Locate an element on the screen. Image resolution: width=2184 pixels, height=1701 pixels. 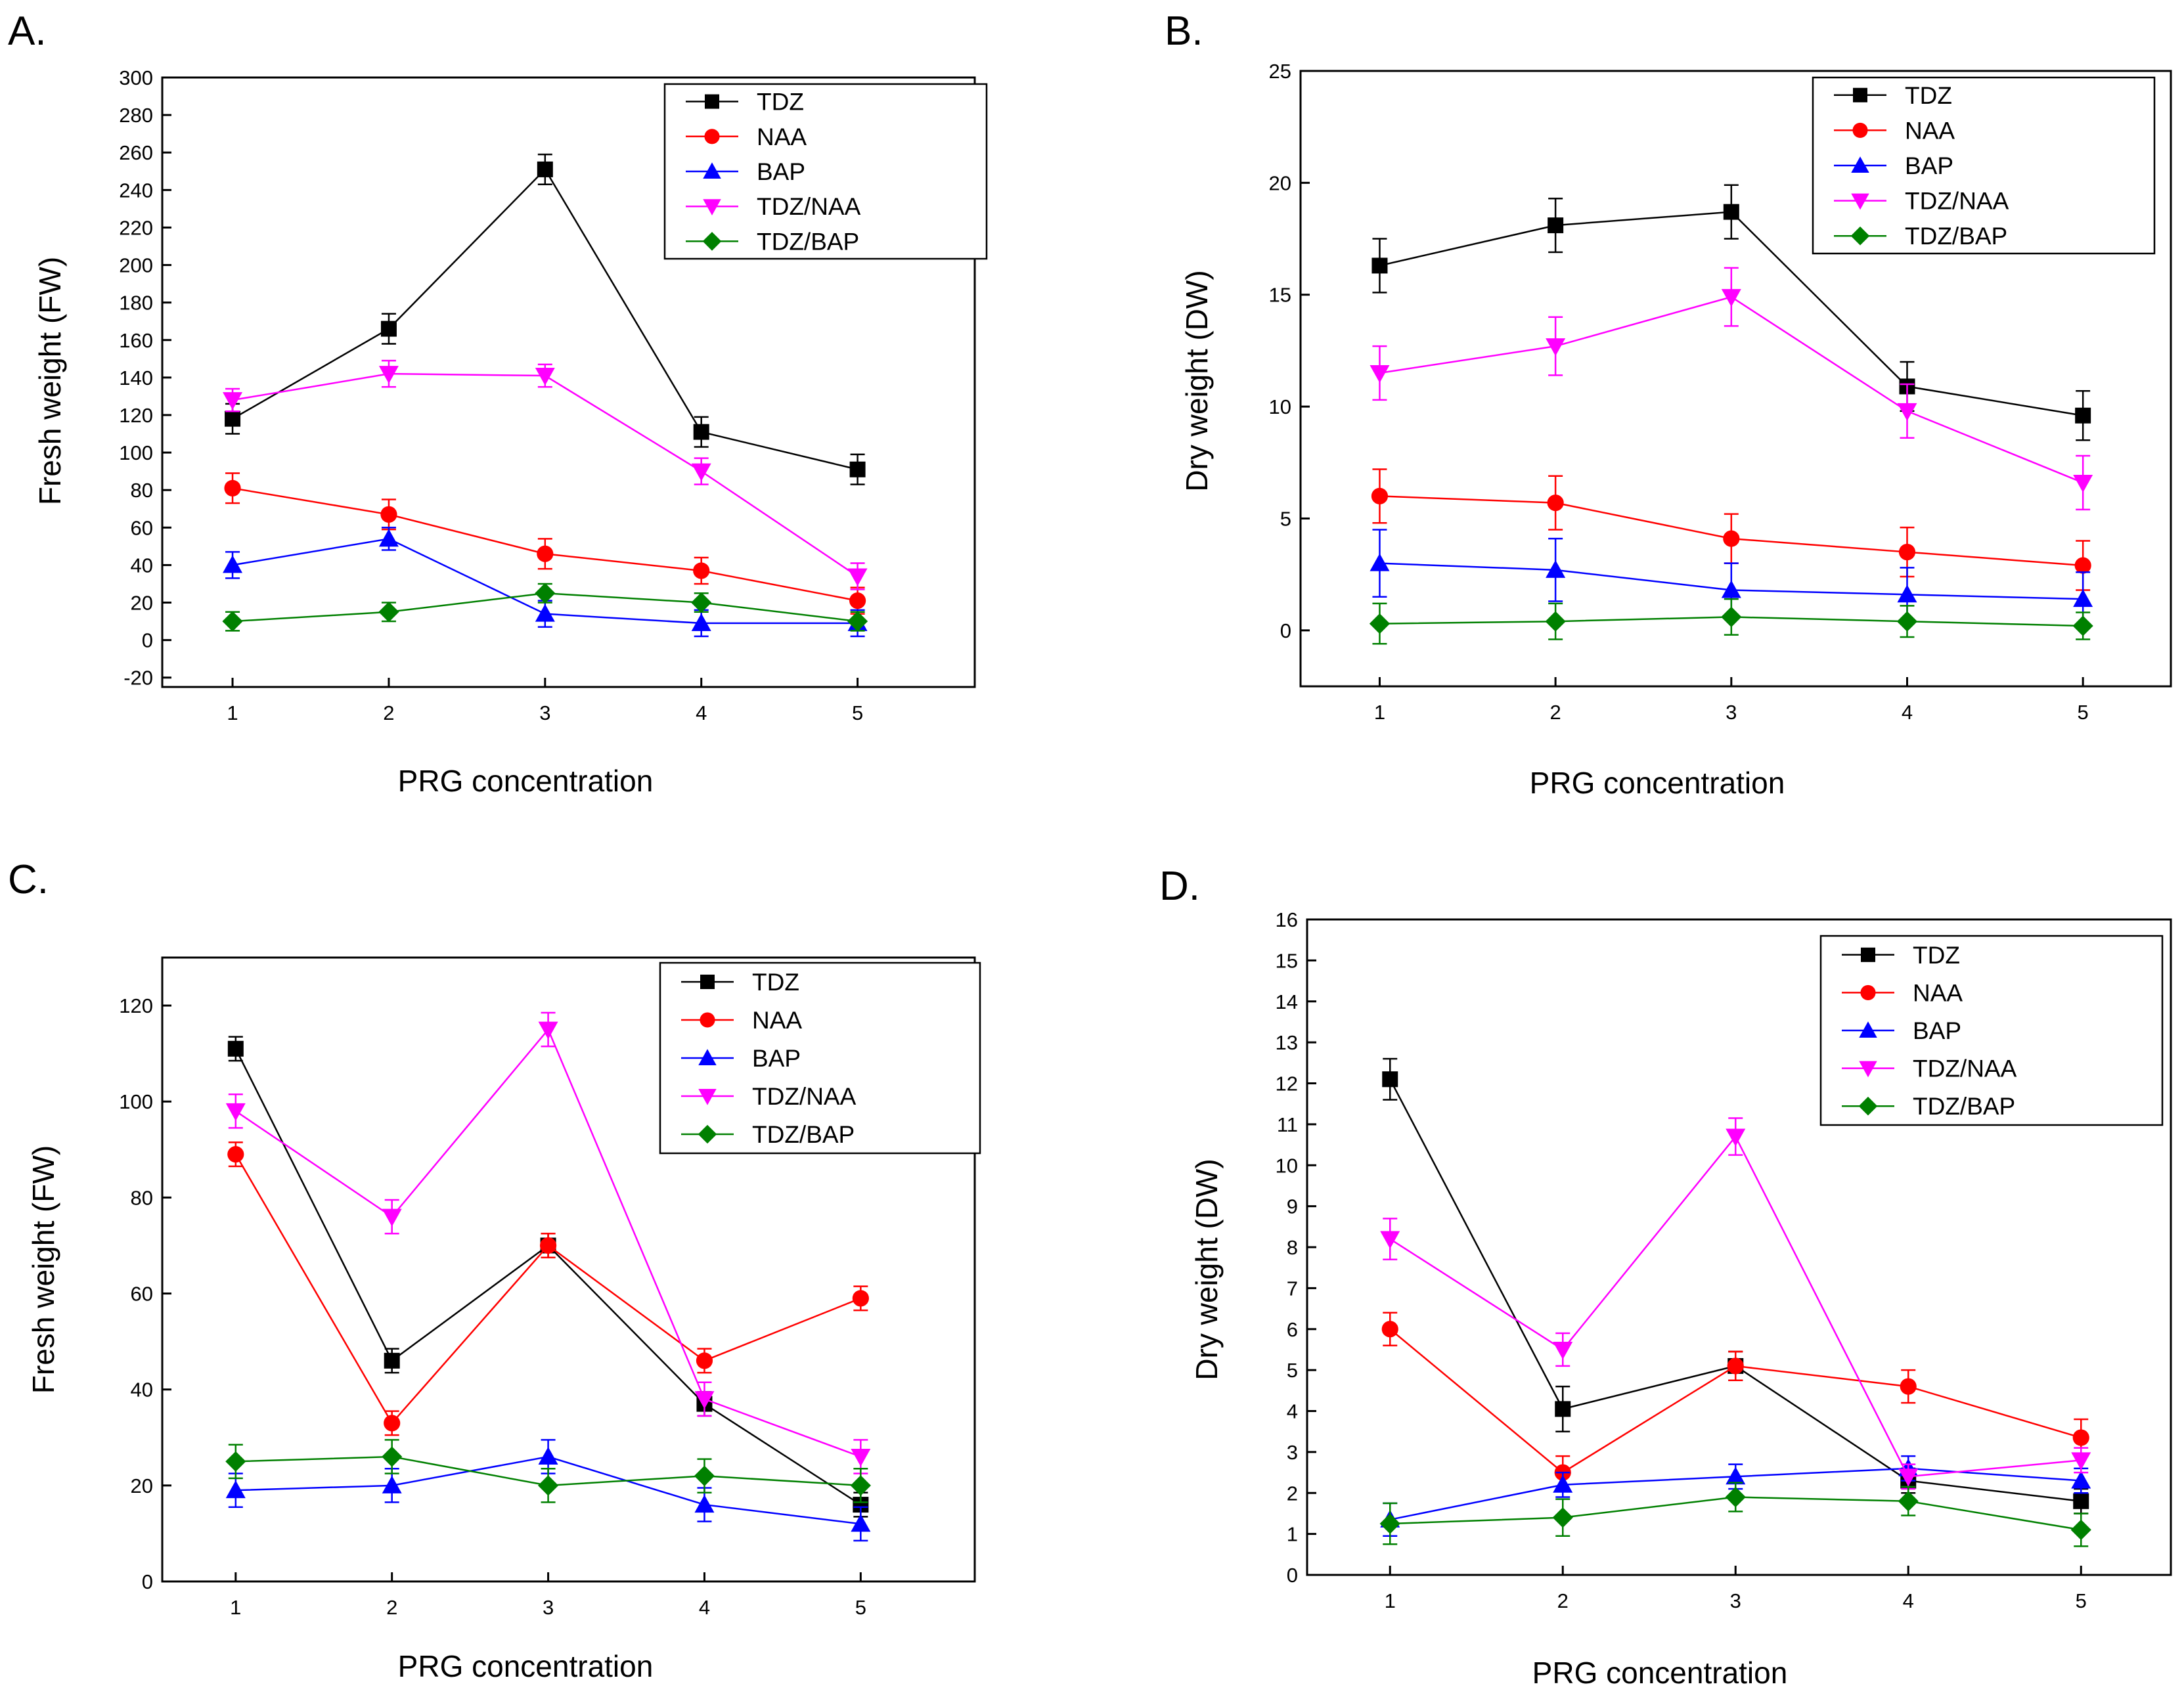
panel-d-legend: TDZ NAA BAP TDZ/NAA TDZ/BAP is located at coordinates (1991, 1030).